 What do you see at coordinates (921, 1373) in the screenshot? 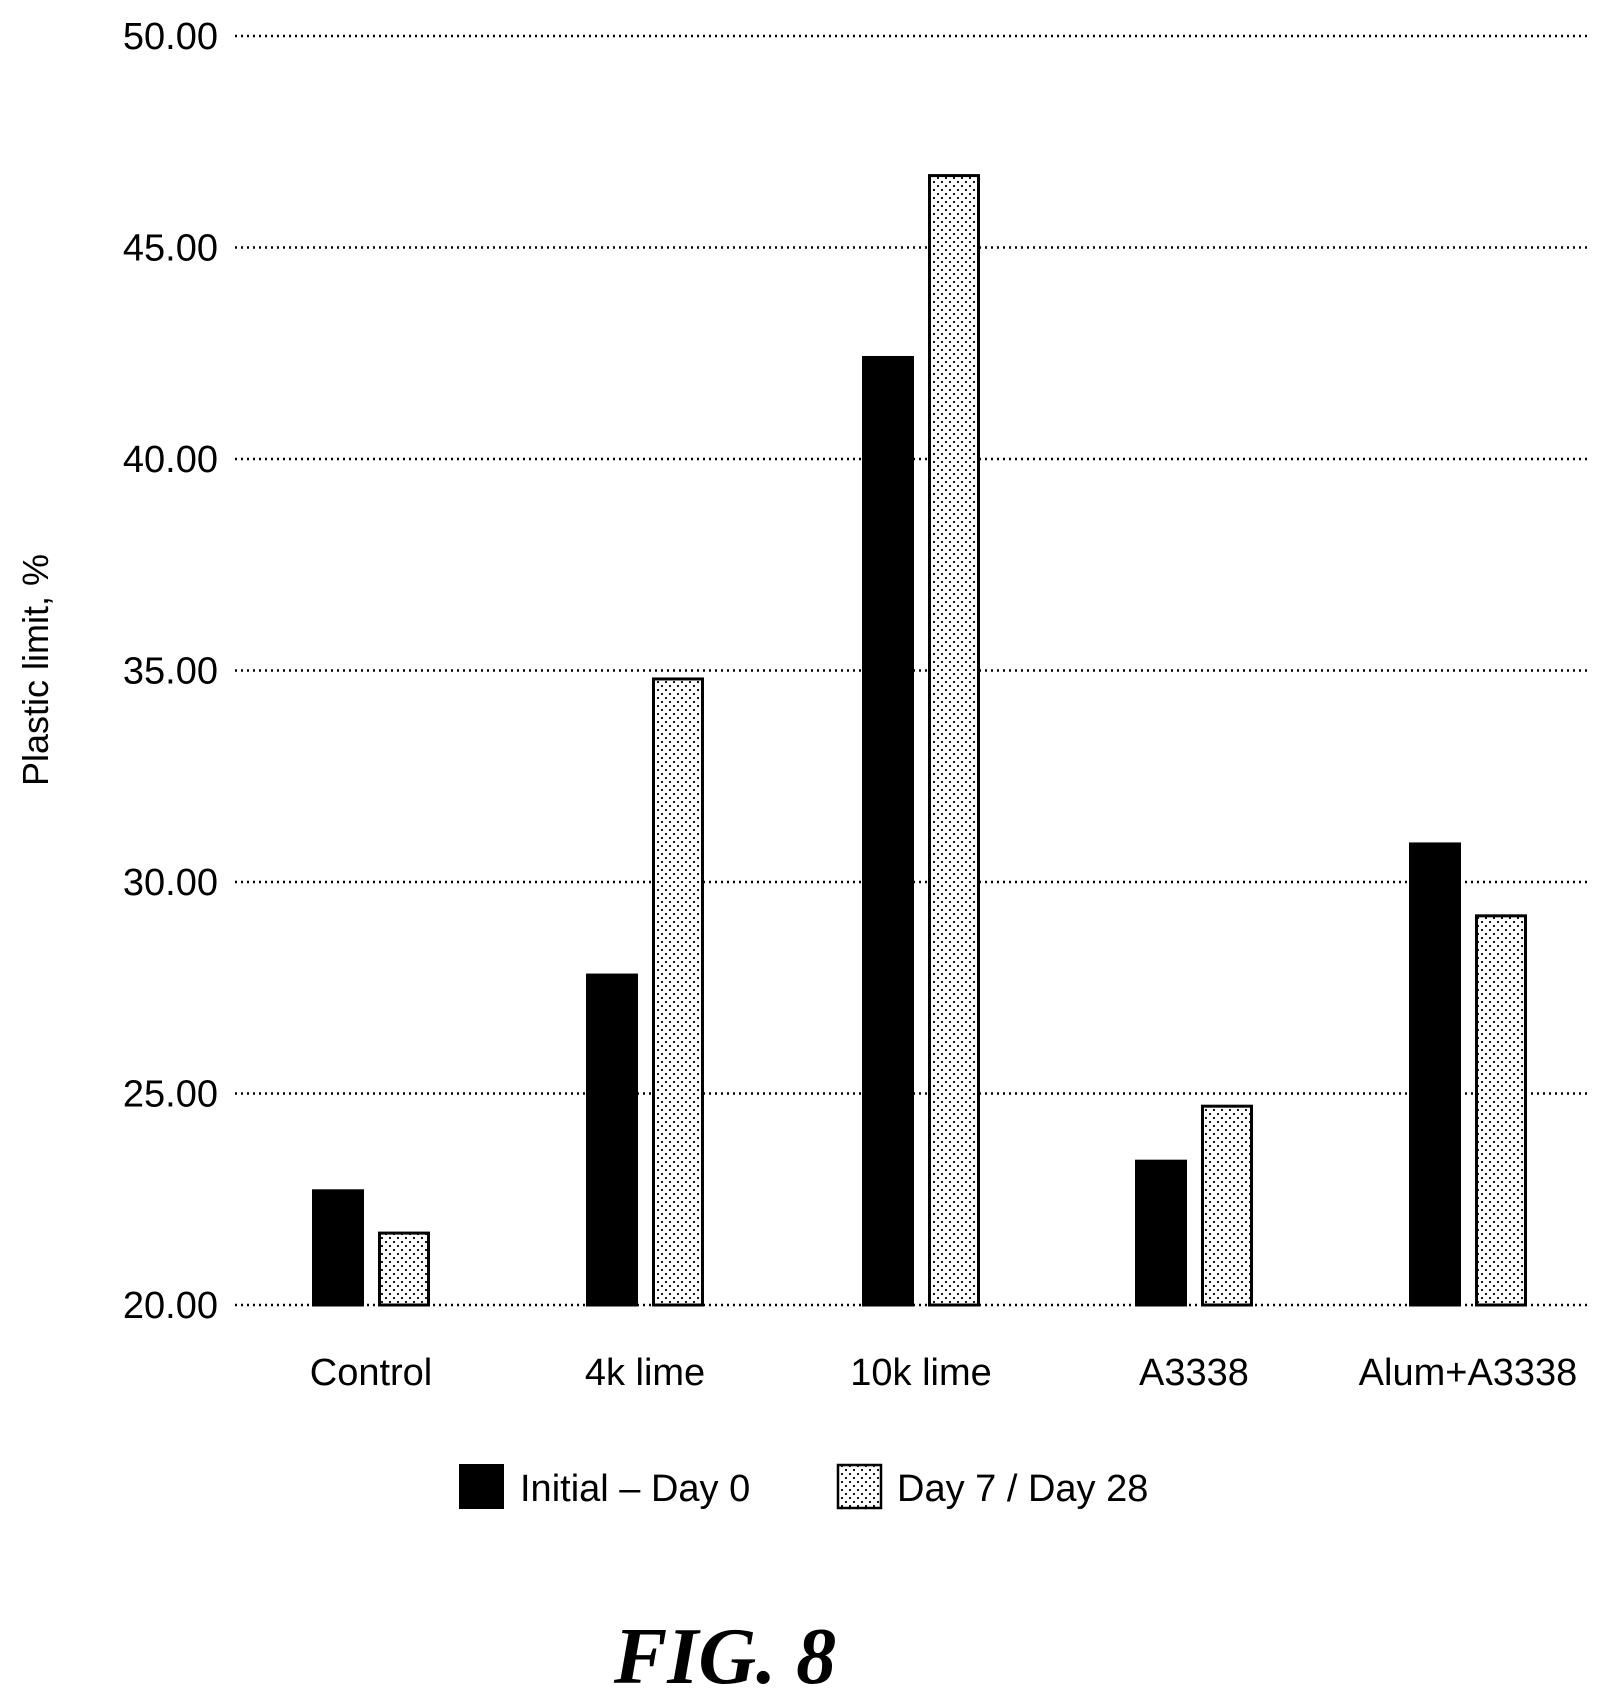
I see `x-category-label: 10k lime` at bounding box center [921, 1373].